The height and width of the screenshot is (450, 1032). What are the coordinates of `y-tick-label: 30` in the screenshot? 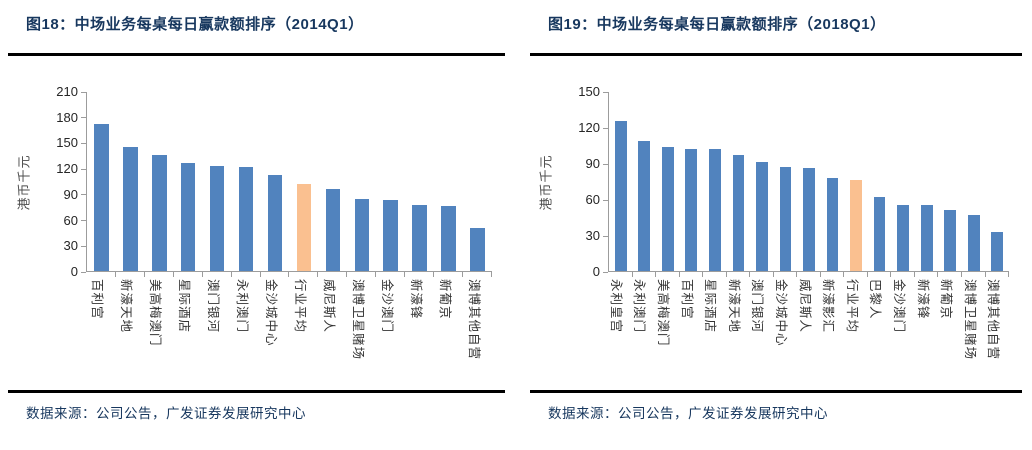 It's located at (70, 246).